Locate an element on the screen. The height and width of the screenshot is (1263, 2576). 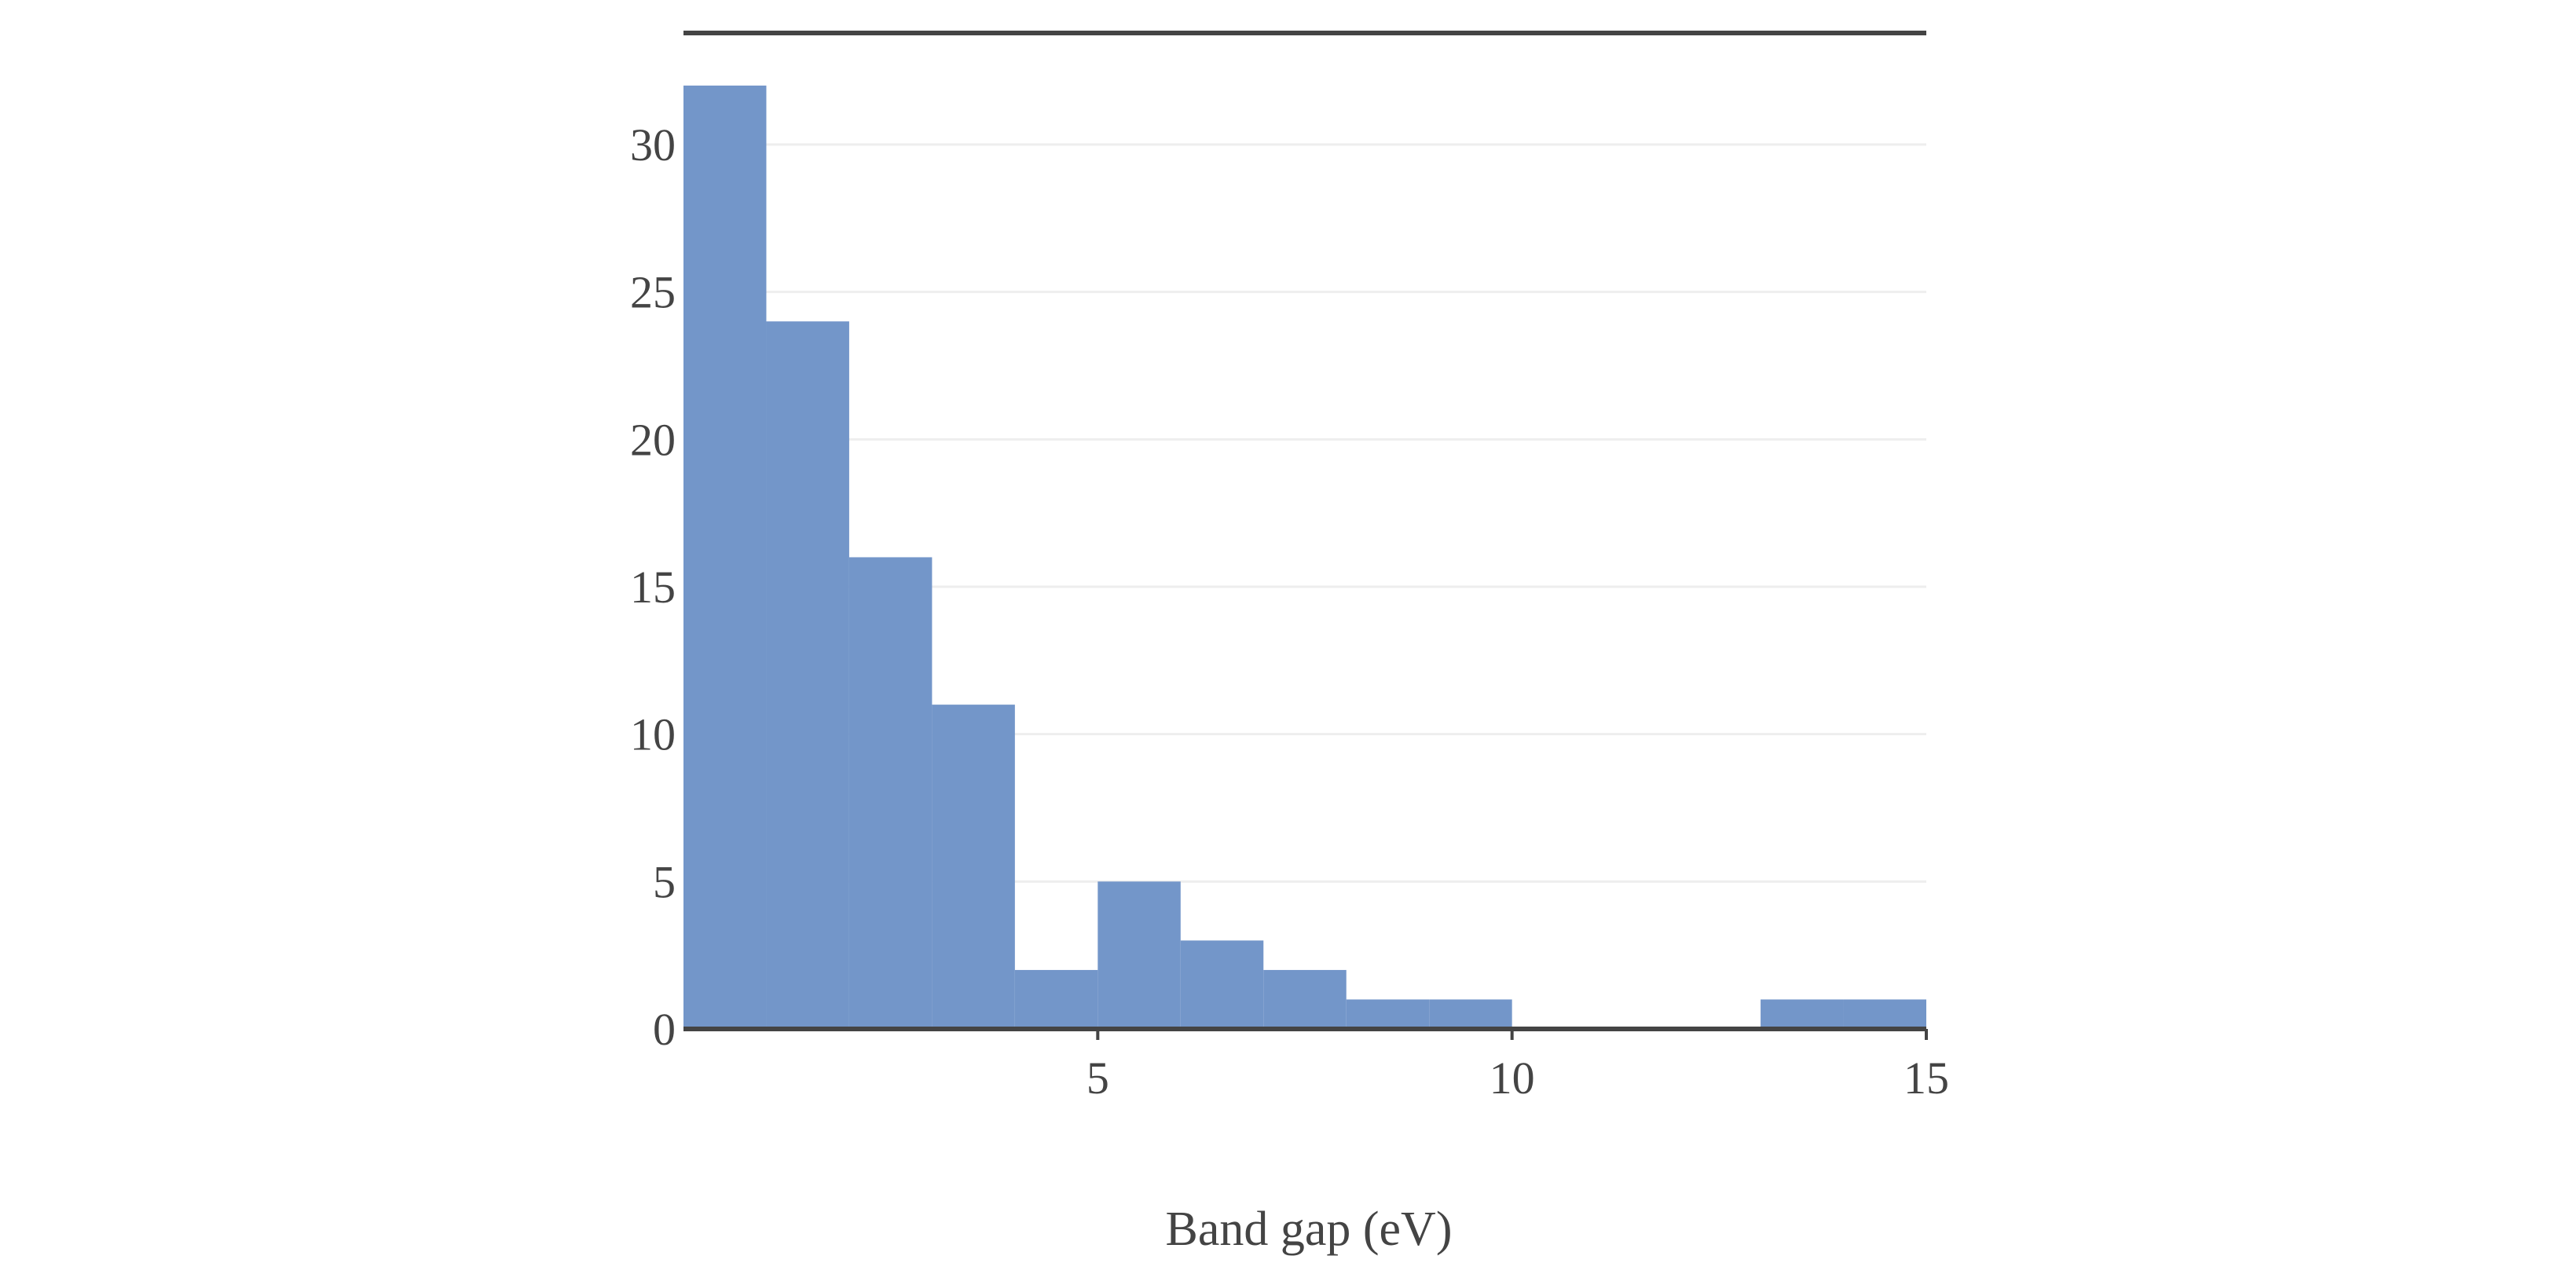
y-tick-label-20: 20 is located at coordinates (653, 439).